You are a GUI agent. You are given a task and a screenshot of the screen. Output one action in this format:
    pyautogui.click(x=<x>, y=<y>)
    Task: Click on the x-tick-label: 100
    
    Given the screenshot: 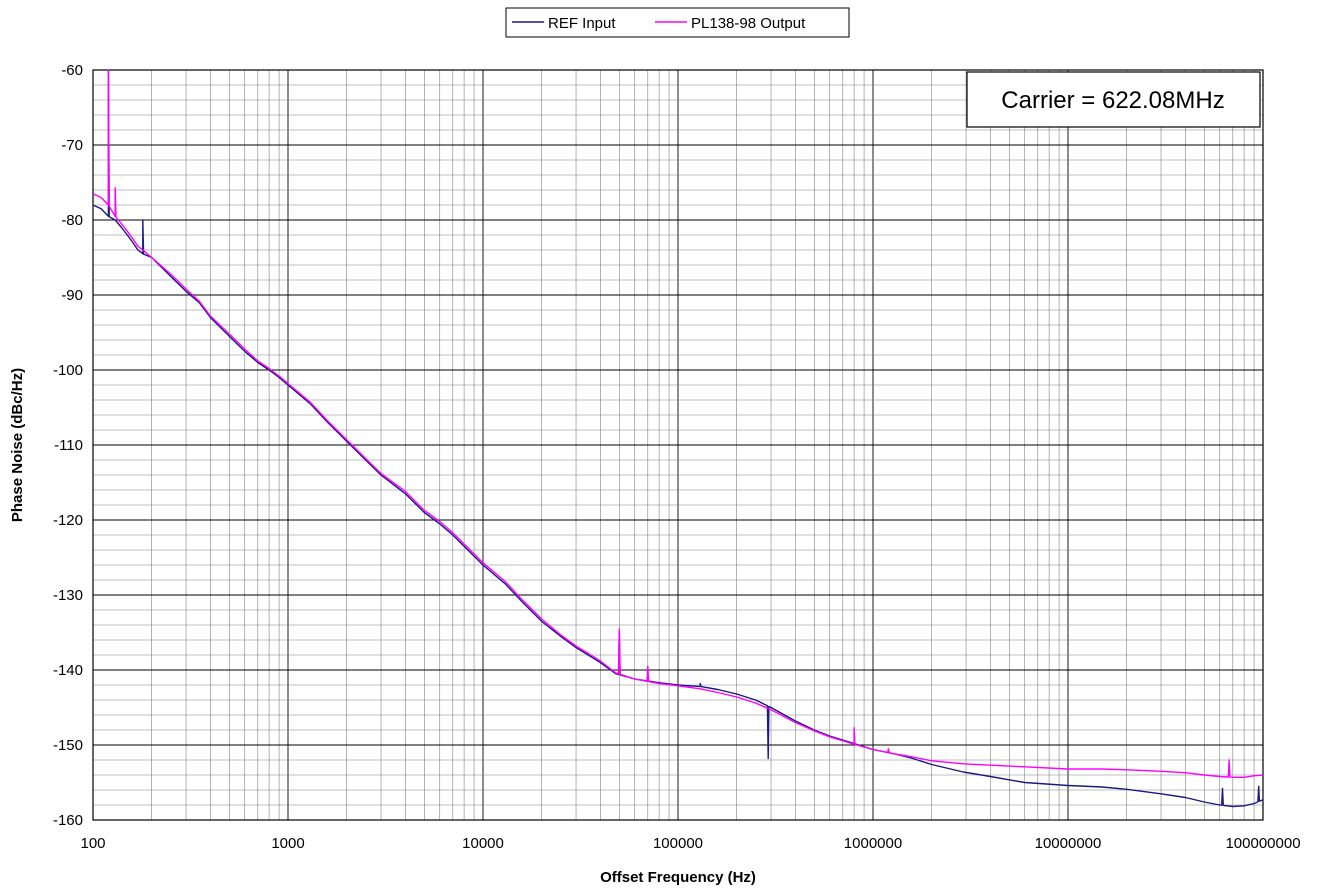 What is the action you would take?
    pyautogui.click(x=92, y=843)
    